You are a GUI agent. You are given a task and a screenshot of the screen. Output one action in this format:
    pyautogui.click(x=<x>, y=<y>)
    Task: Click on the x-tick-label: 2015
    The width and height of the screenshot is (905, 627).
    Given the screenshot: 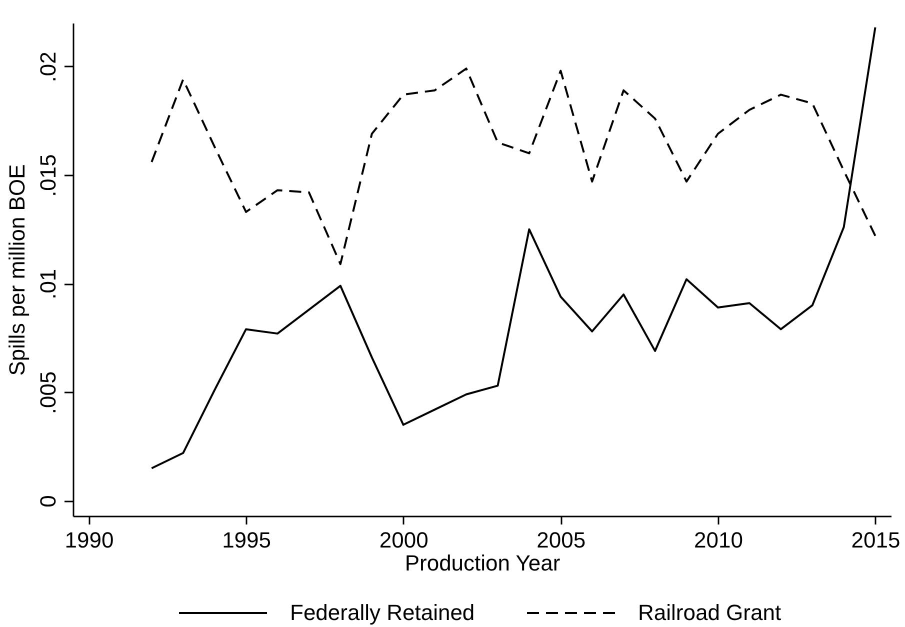 What is the action you would take?
    pyautogui.click(x=875, y=540)
    